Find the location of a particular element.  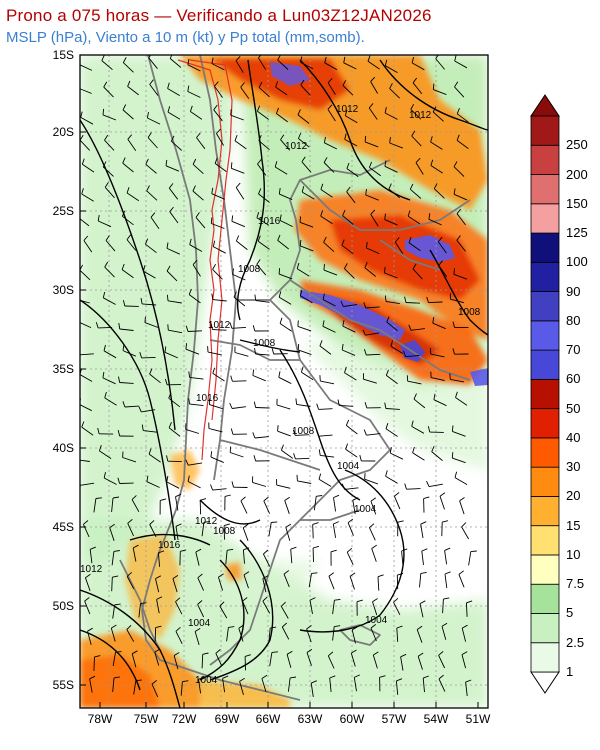

colorbar-tick-label: 1 is located at coordinates (570, 671).